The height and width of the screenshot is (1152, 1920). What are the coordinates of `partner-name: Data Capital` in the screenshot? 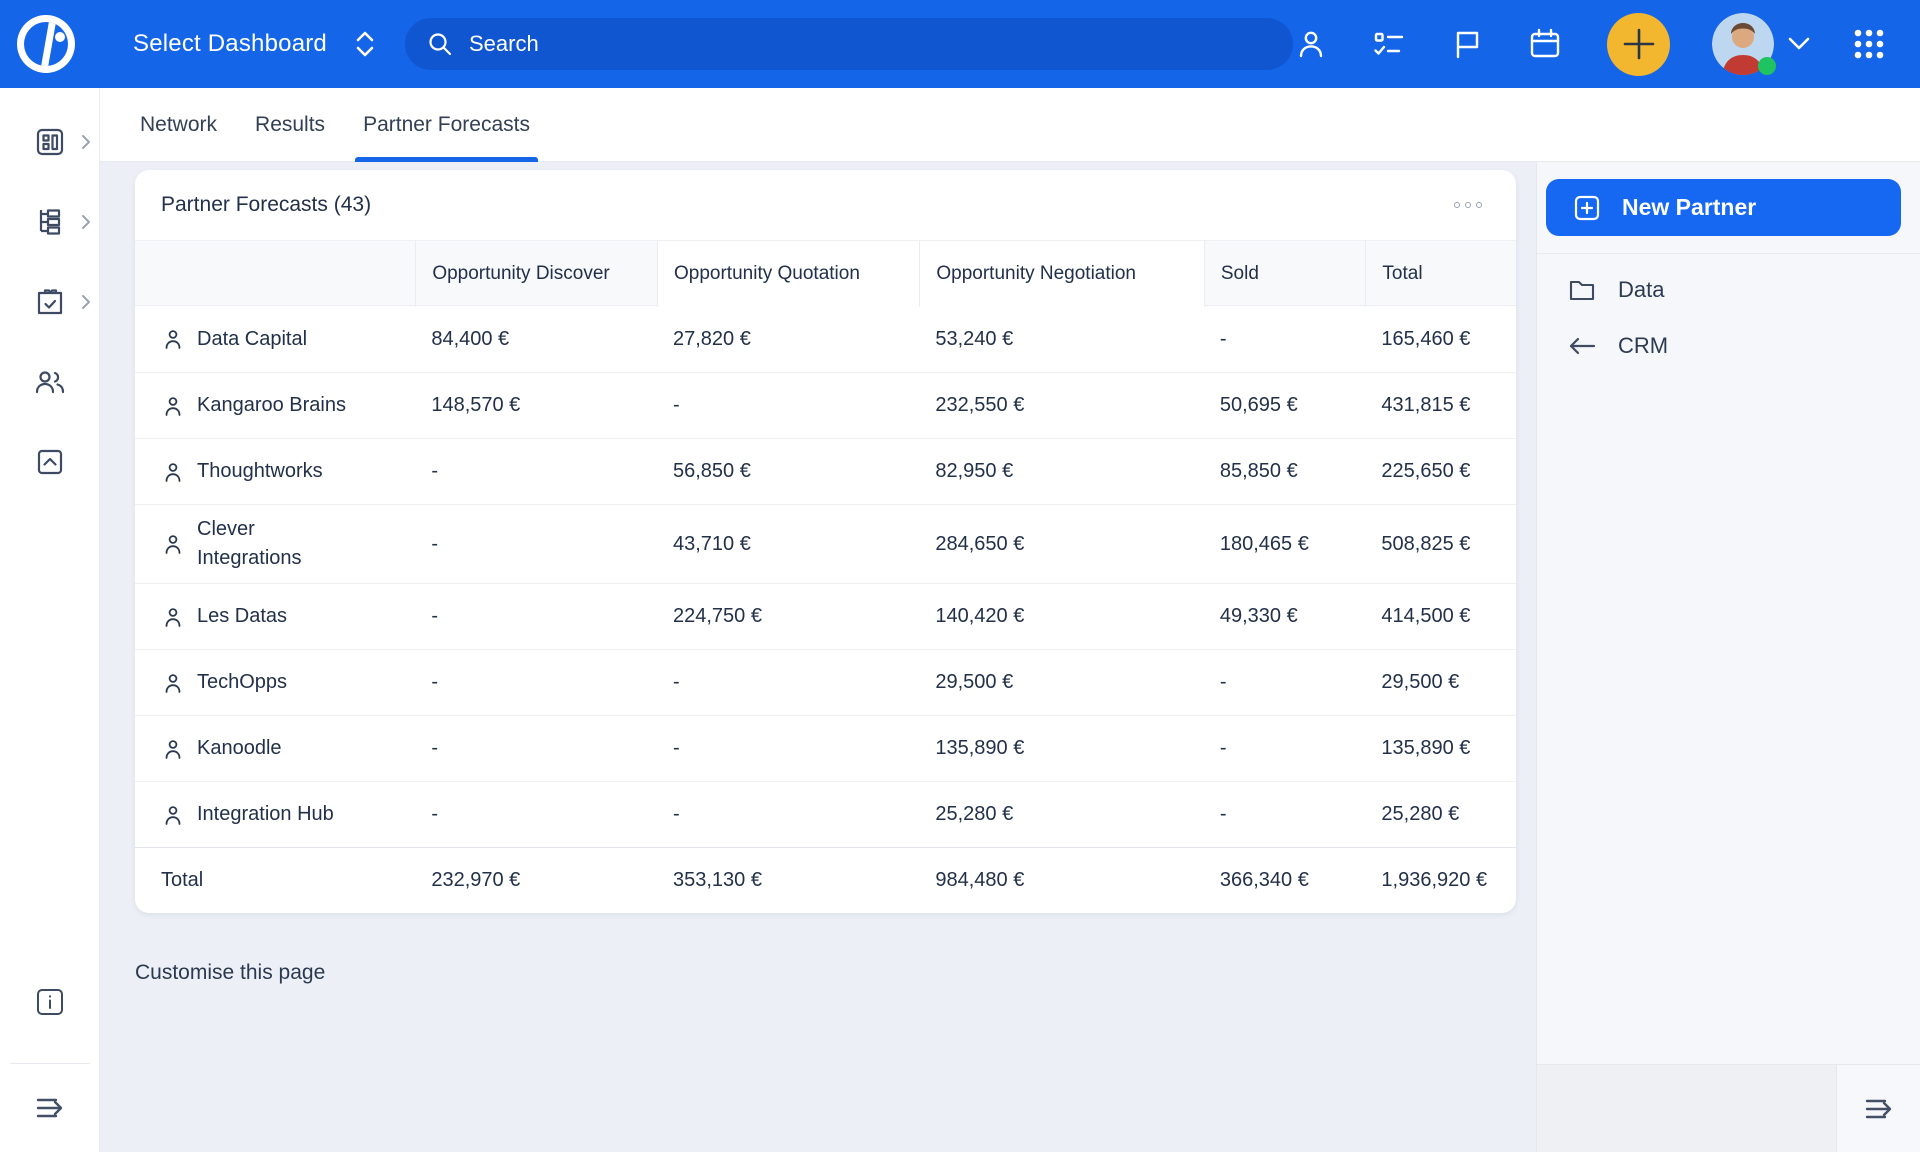 It's located at (252, 338).